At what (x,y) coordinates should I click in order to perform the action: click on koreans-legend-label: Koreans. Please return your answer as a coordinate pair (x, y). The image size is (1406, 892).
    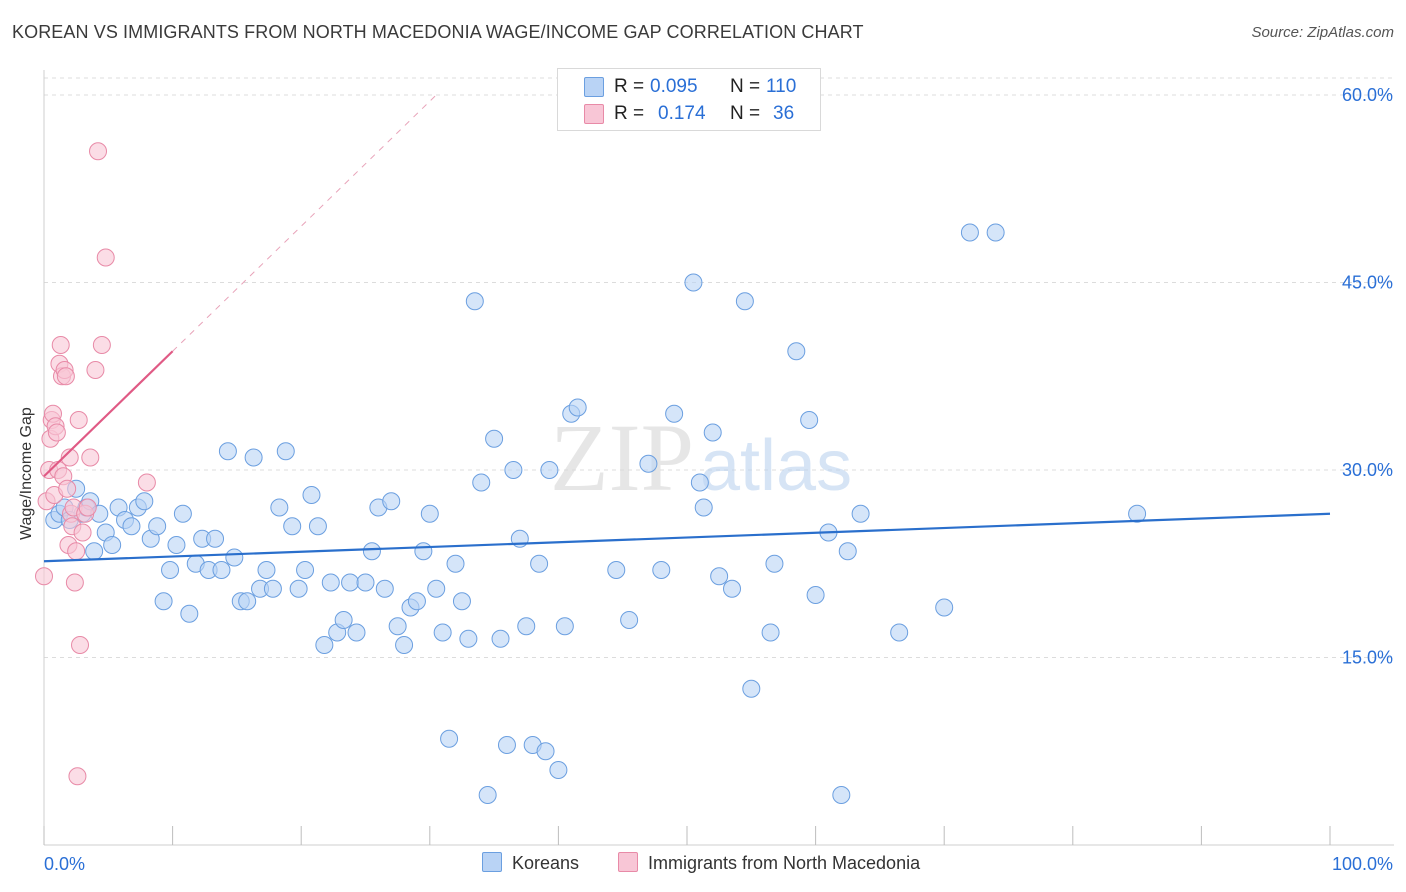
    Looking at the image, I should click on (546, 863).